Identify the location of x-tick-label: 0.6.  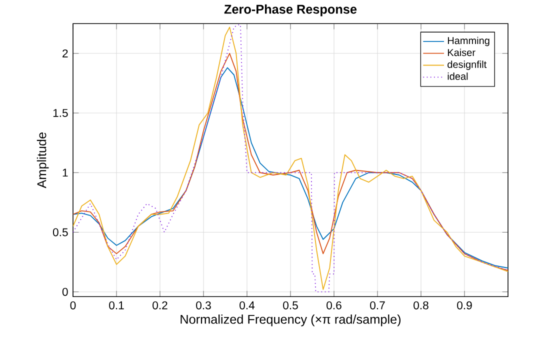
(334, 306).